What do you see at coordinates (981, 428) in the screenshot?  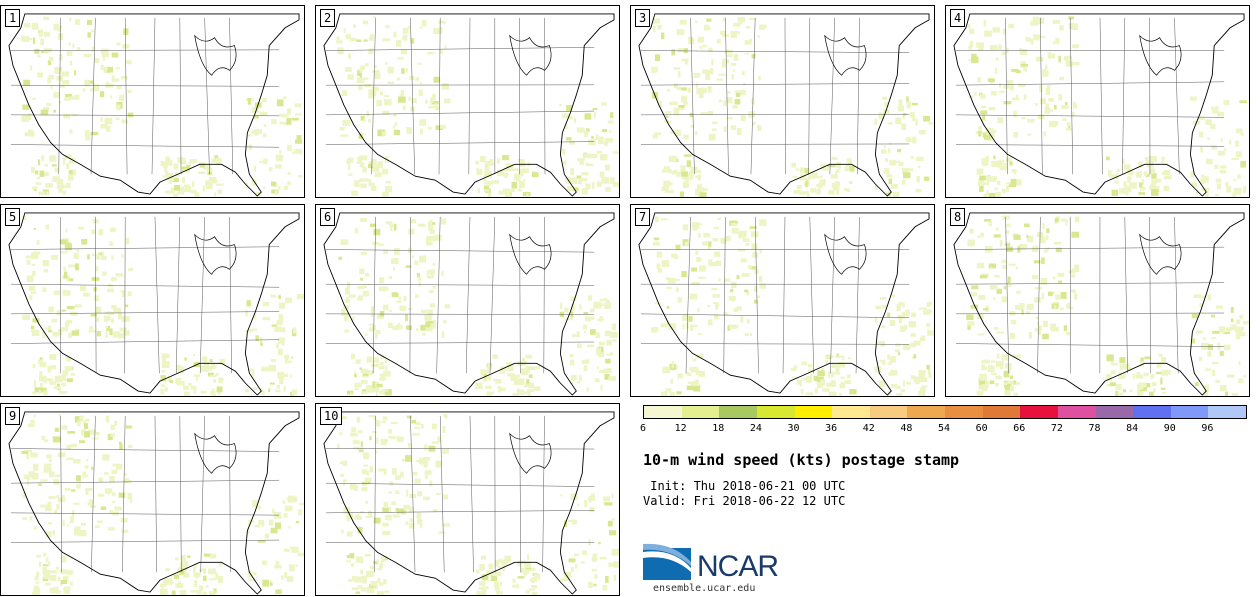 I see `legend-tick-label: 60` at bounding box center [981, 428].